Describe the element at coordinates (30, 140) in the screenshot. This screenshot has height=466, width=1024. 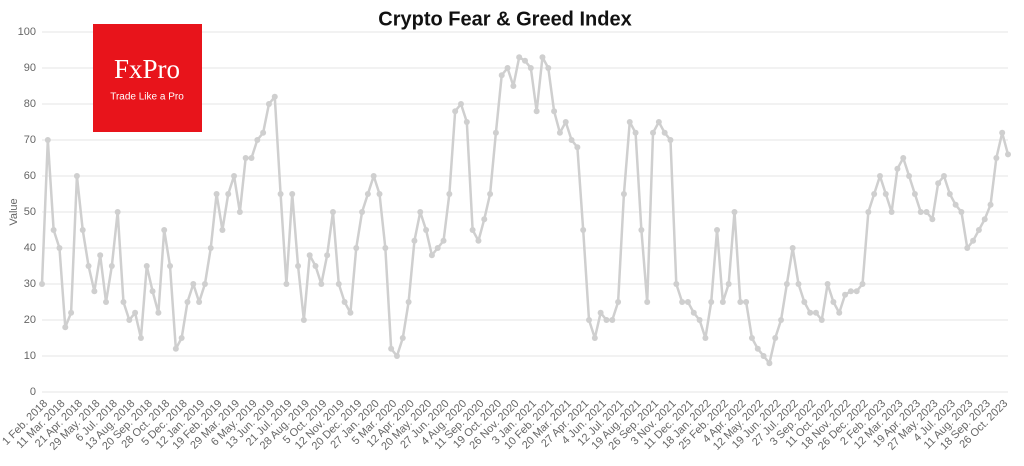
I see `y-tick-label: 70` at that location.